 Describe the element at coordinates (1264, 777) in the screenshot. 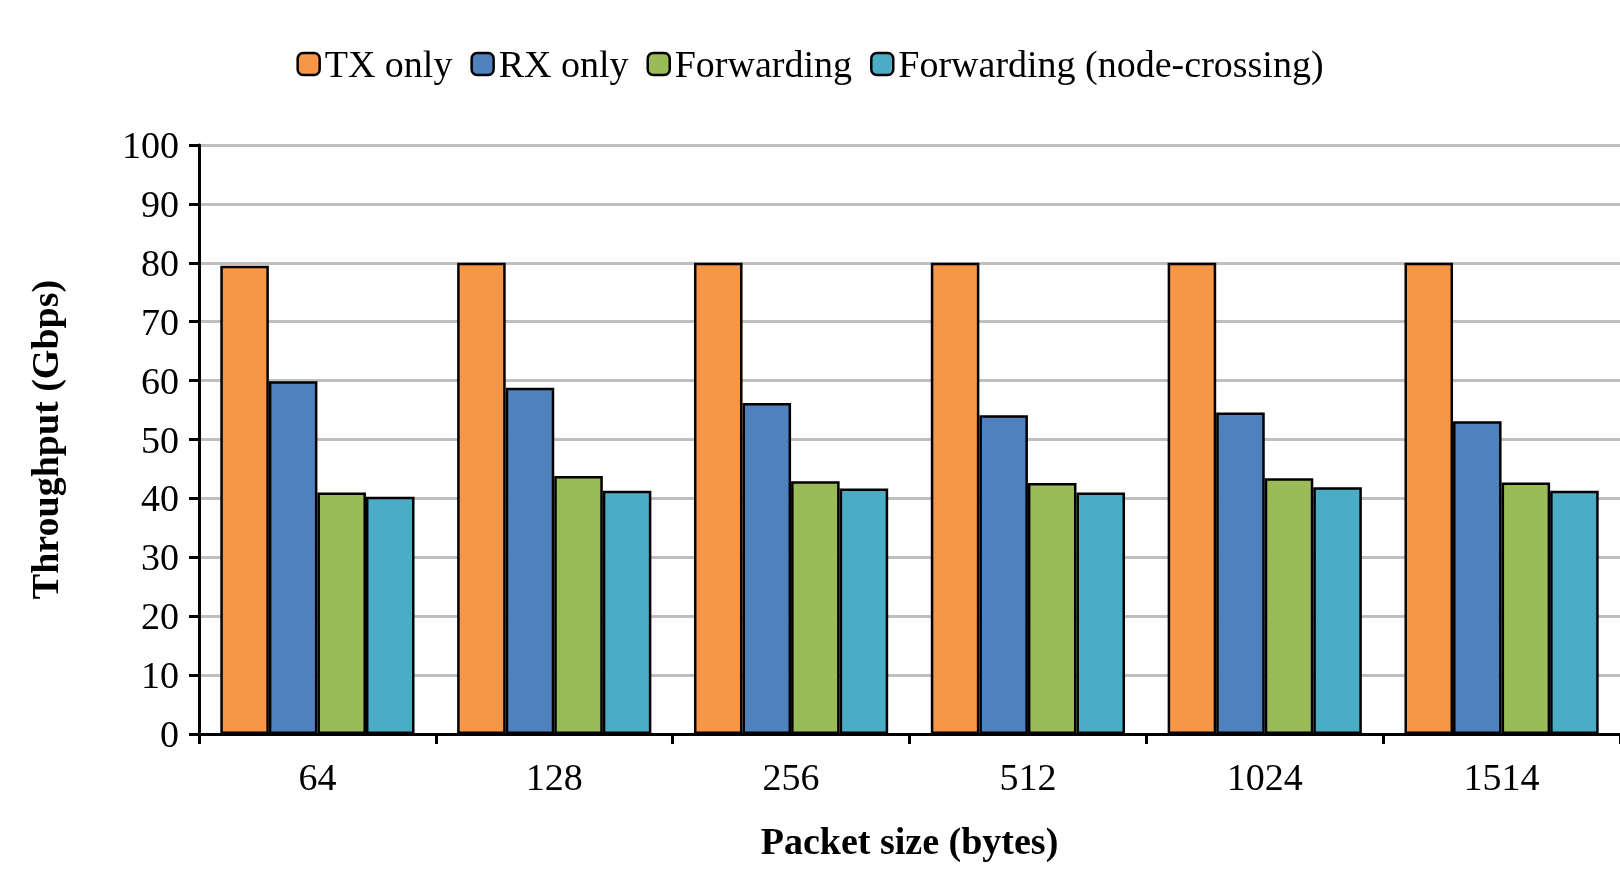

I see `x-tick-label: 1024` at that location.